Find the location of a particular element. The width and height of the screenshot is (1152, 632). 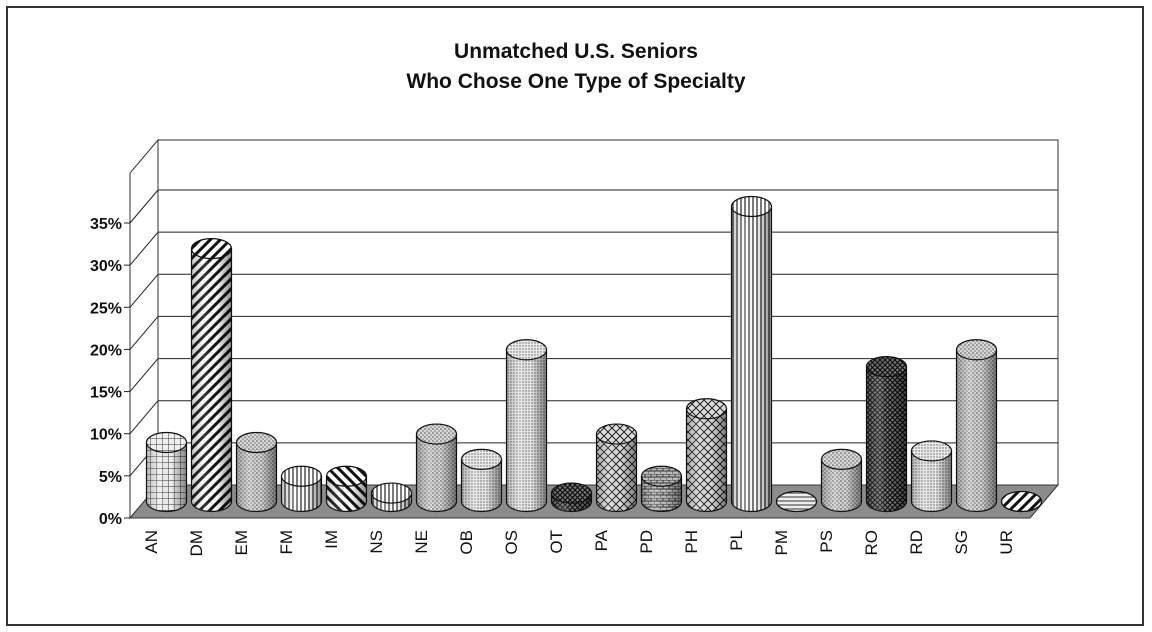

x-tick-label-em: EM is located at coordinates (241, 543).